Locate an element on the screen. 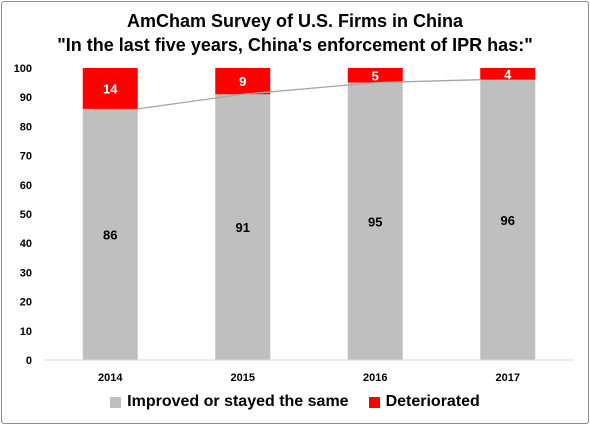 The height and width of the screenshot is (425, 590). data-label-improved: 95 is located at coordinates (375, 221).